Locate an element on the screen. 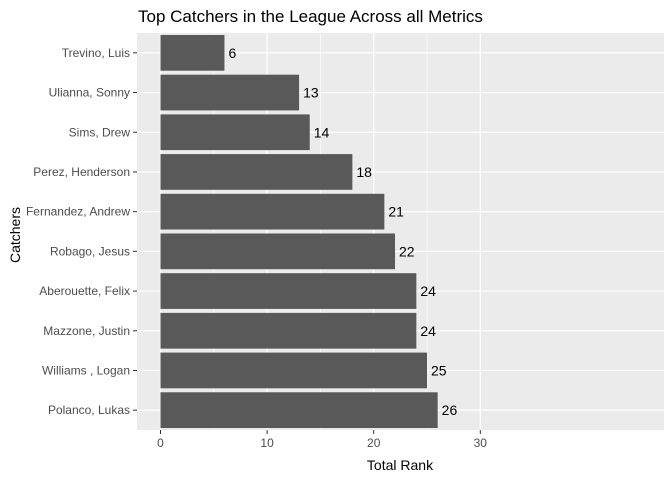 This screenshot has height=480, width=672. y-tick-label: Fernandez, Andrew is located at coordinates (78, 212).